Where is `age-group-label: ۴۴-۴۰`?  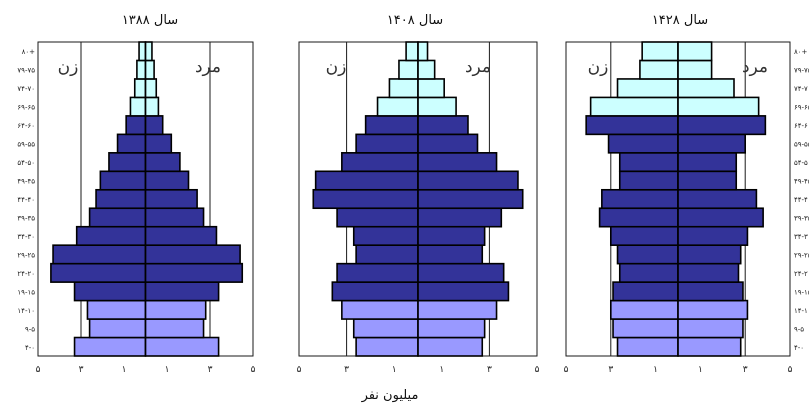
age-group-label: ۴۴-۴۰ is located at coordinates (801, 200).